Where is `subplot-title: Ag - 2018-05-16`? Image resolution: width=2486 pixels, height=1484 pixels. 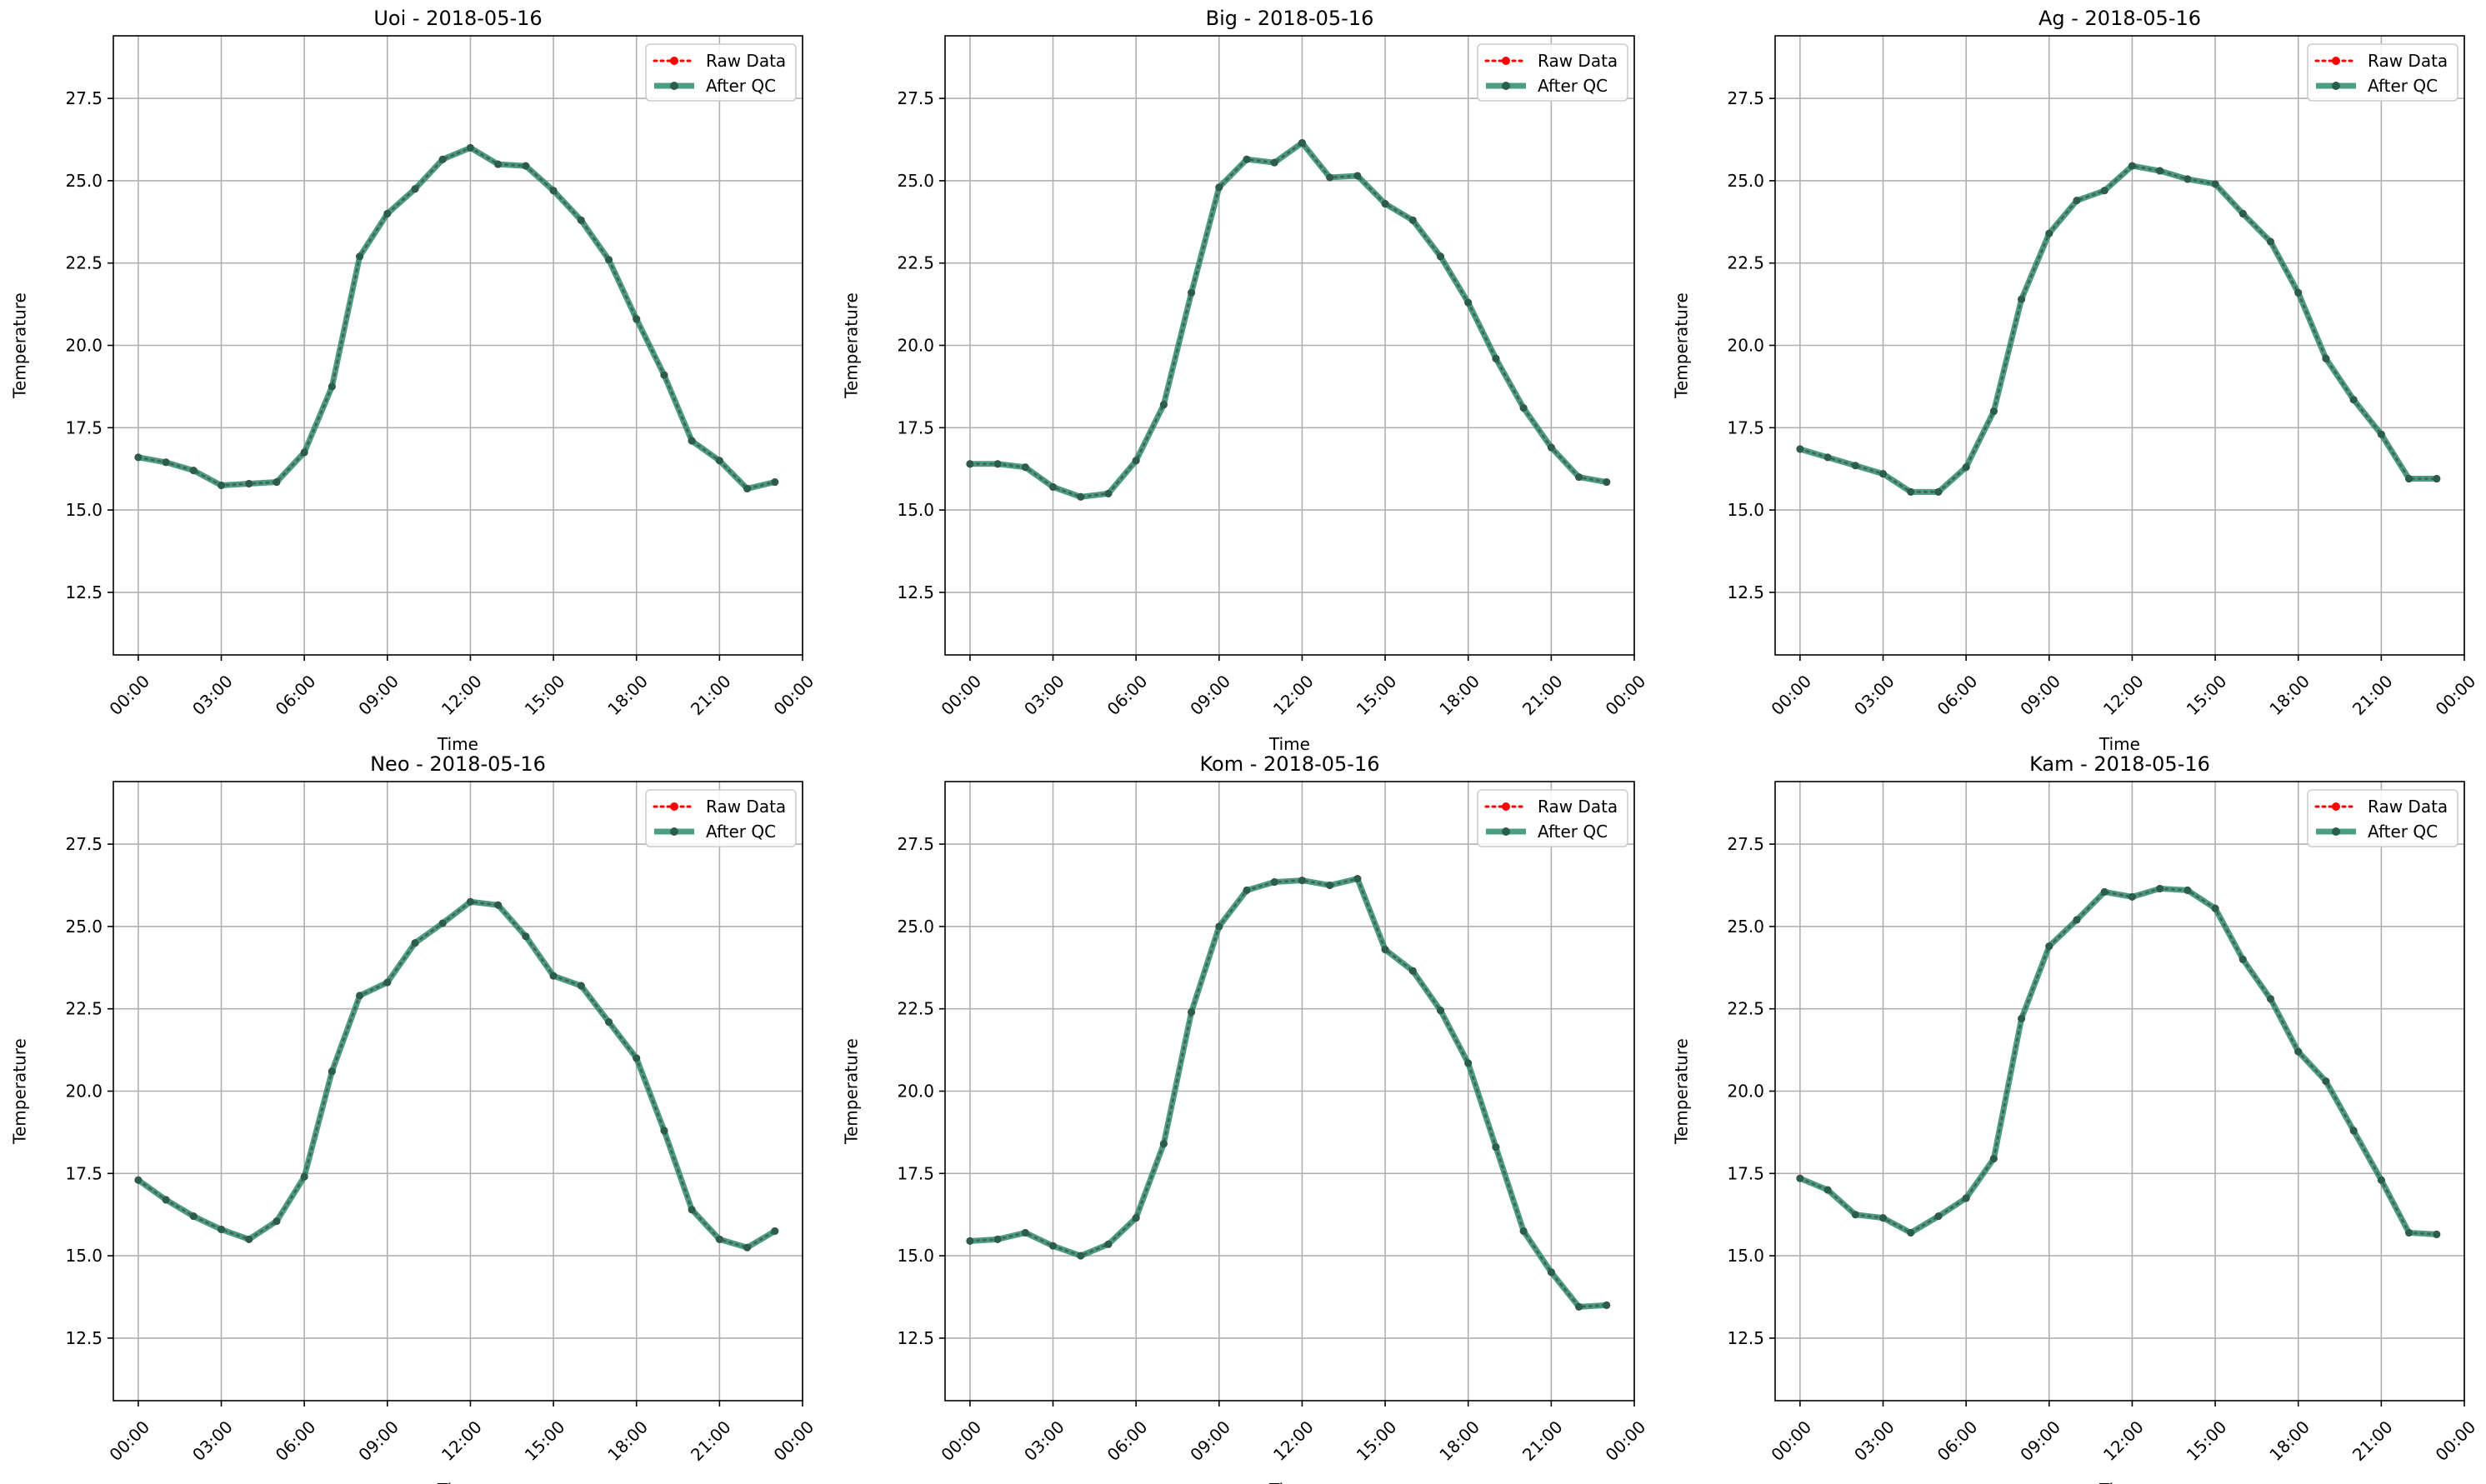
subplot-title: Ag - 2018-05-16 is located at coordinates (2119, 18).